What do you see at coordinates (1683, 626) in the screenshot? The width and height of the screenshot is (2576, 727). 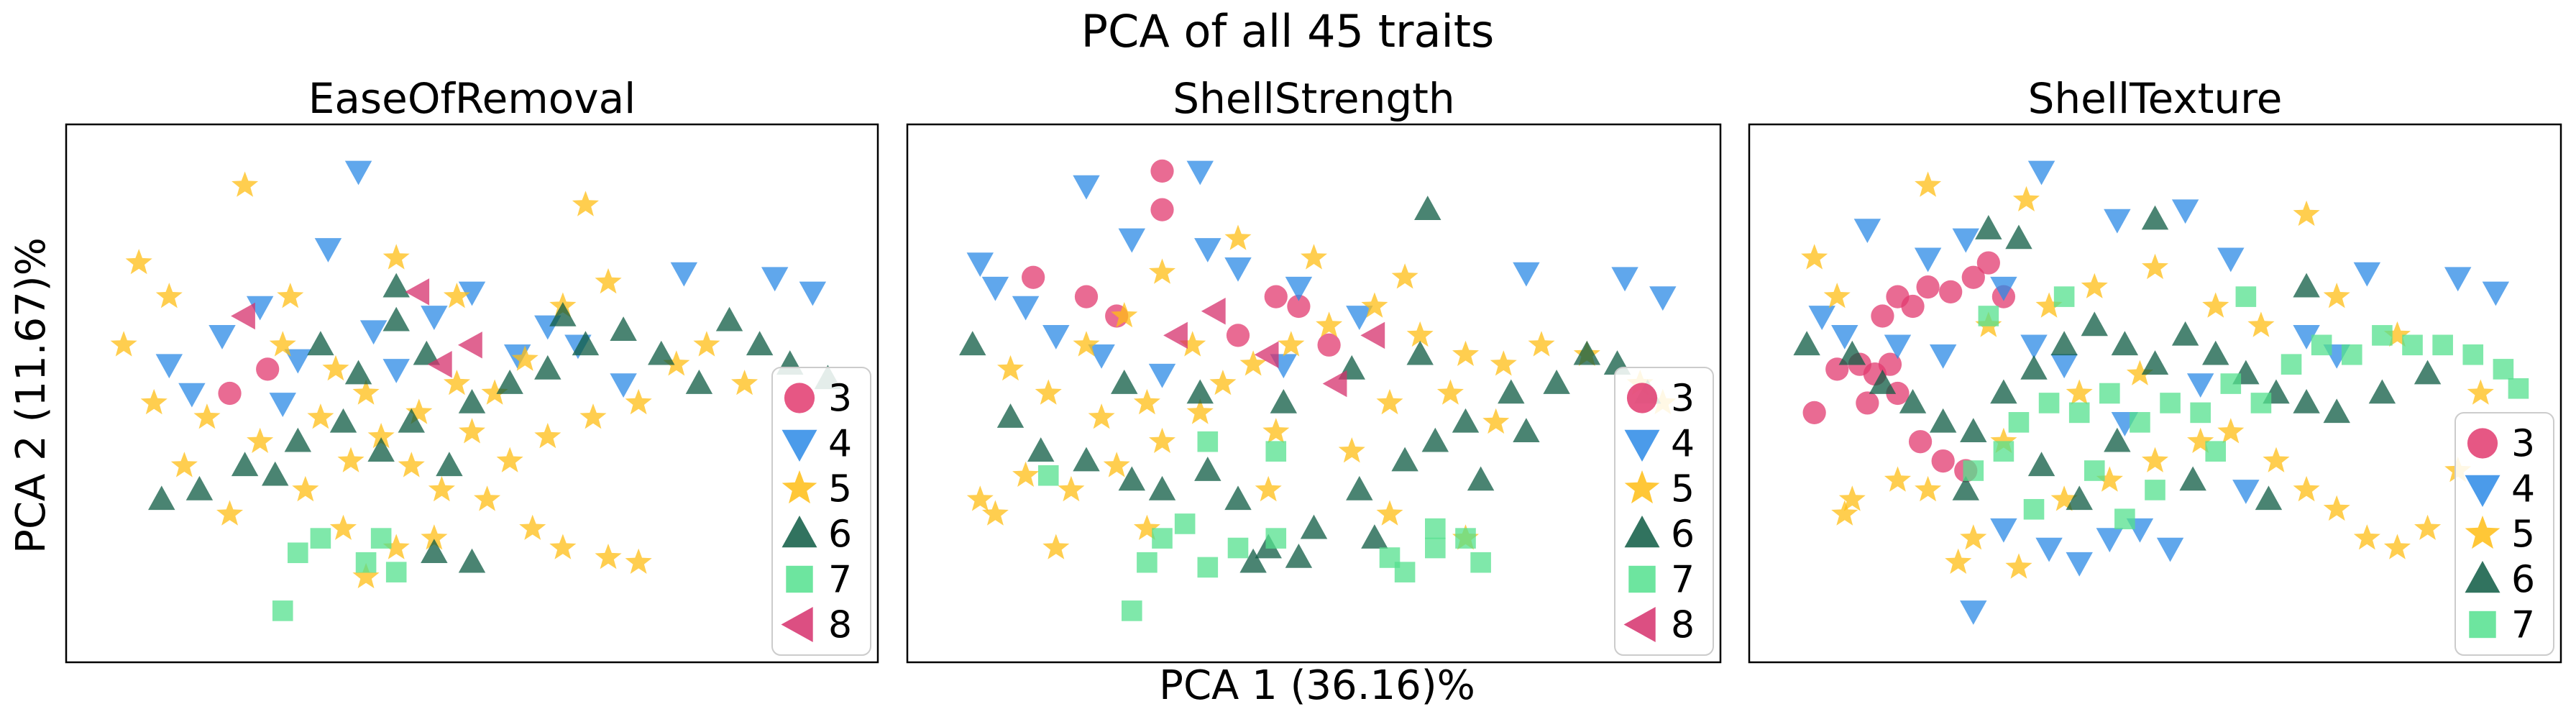 I see `legend-label-8: 8` at bounding box center [1683, 626].